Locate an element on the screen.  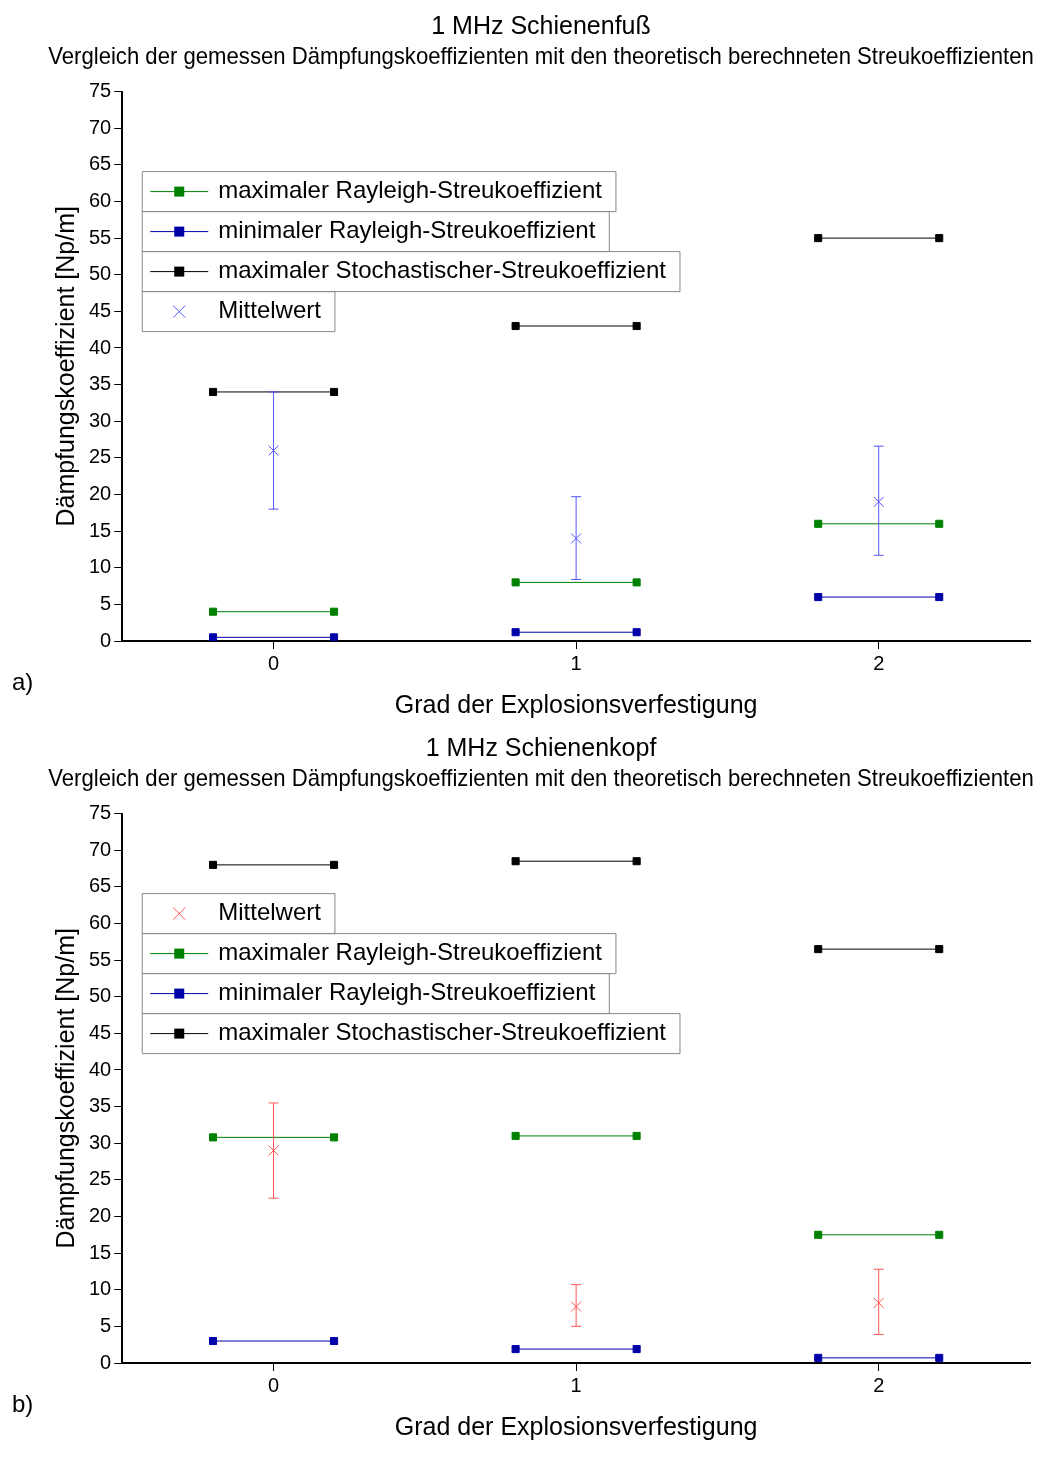
chart-title: 1 MHz Schienenkopf is located at coordinates (541, 746).